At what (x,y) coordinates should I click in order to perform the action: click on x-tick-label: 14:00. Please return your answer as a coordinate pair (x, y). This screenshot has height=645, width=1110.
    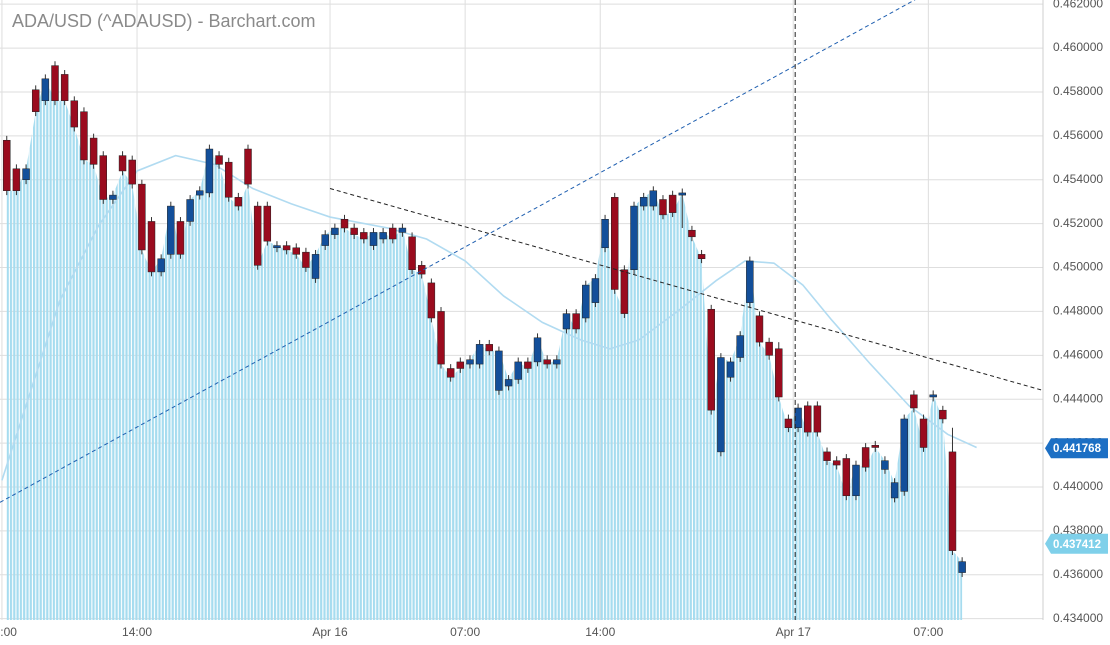
    Looking at the image, I should click on (137, 632).